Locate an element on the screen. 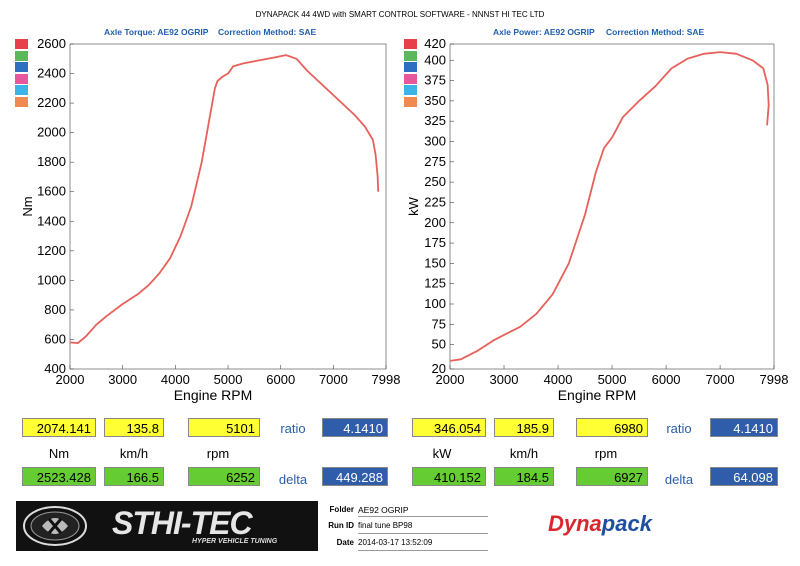 This screenshot has width=800, height=566. y-tick-label: 2600 is located at coordinates (51, 43).